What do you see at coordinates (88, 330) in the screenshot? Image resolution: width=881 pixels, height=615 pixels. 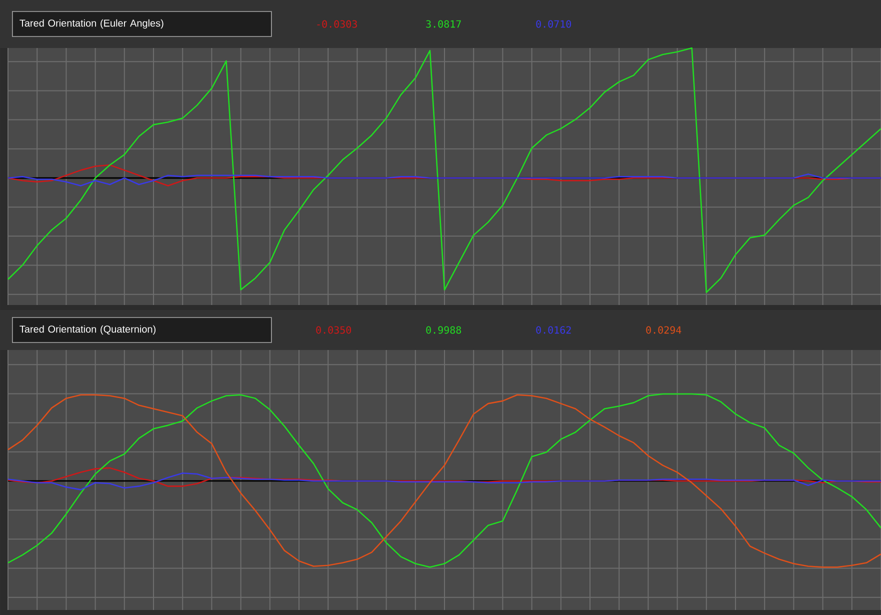 I see `chart-title: Tared Orientation (Quaternion)` at bounding box center [88, 330].